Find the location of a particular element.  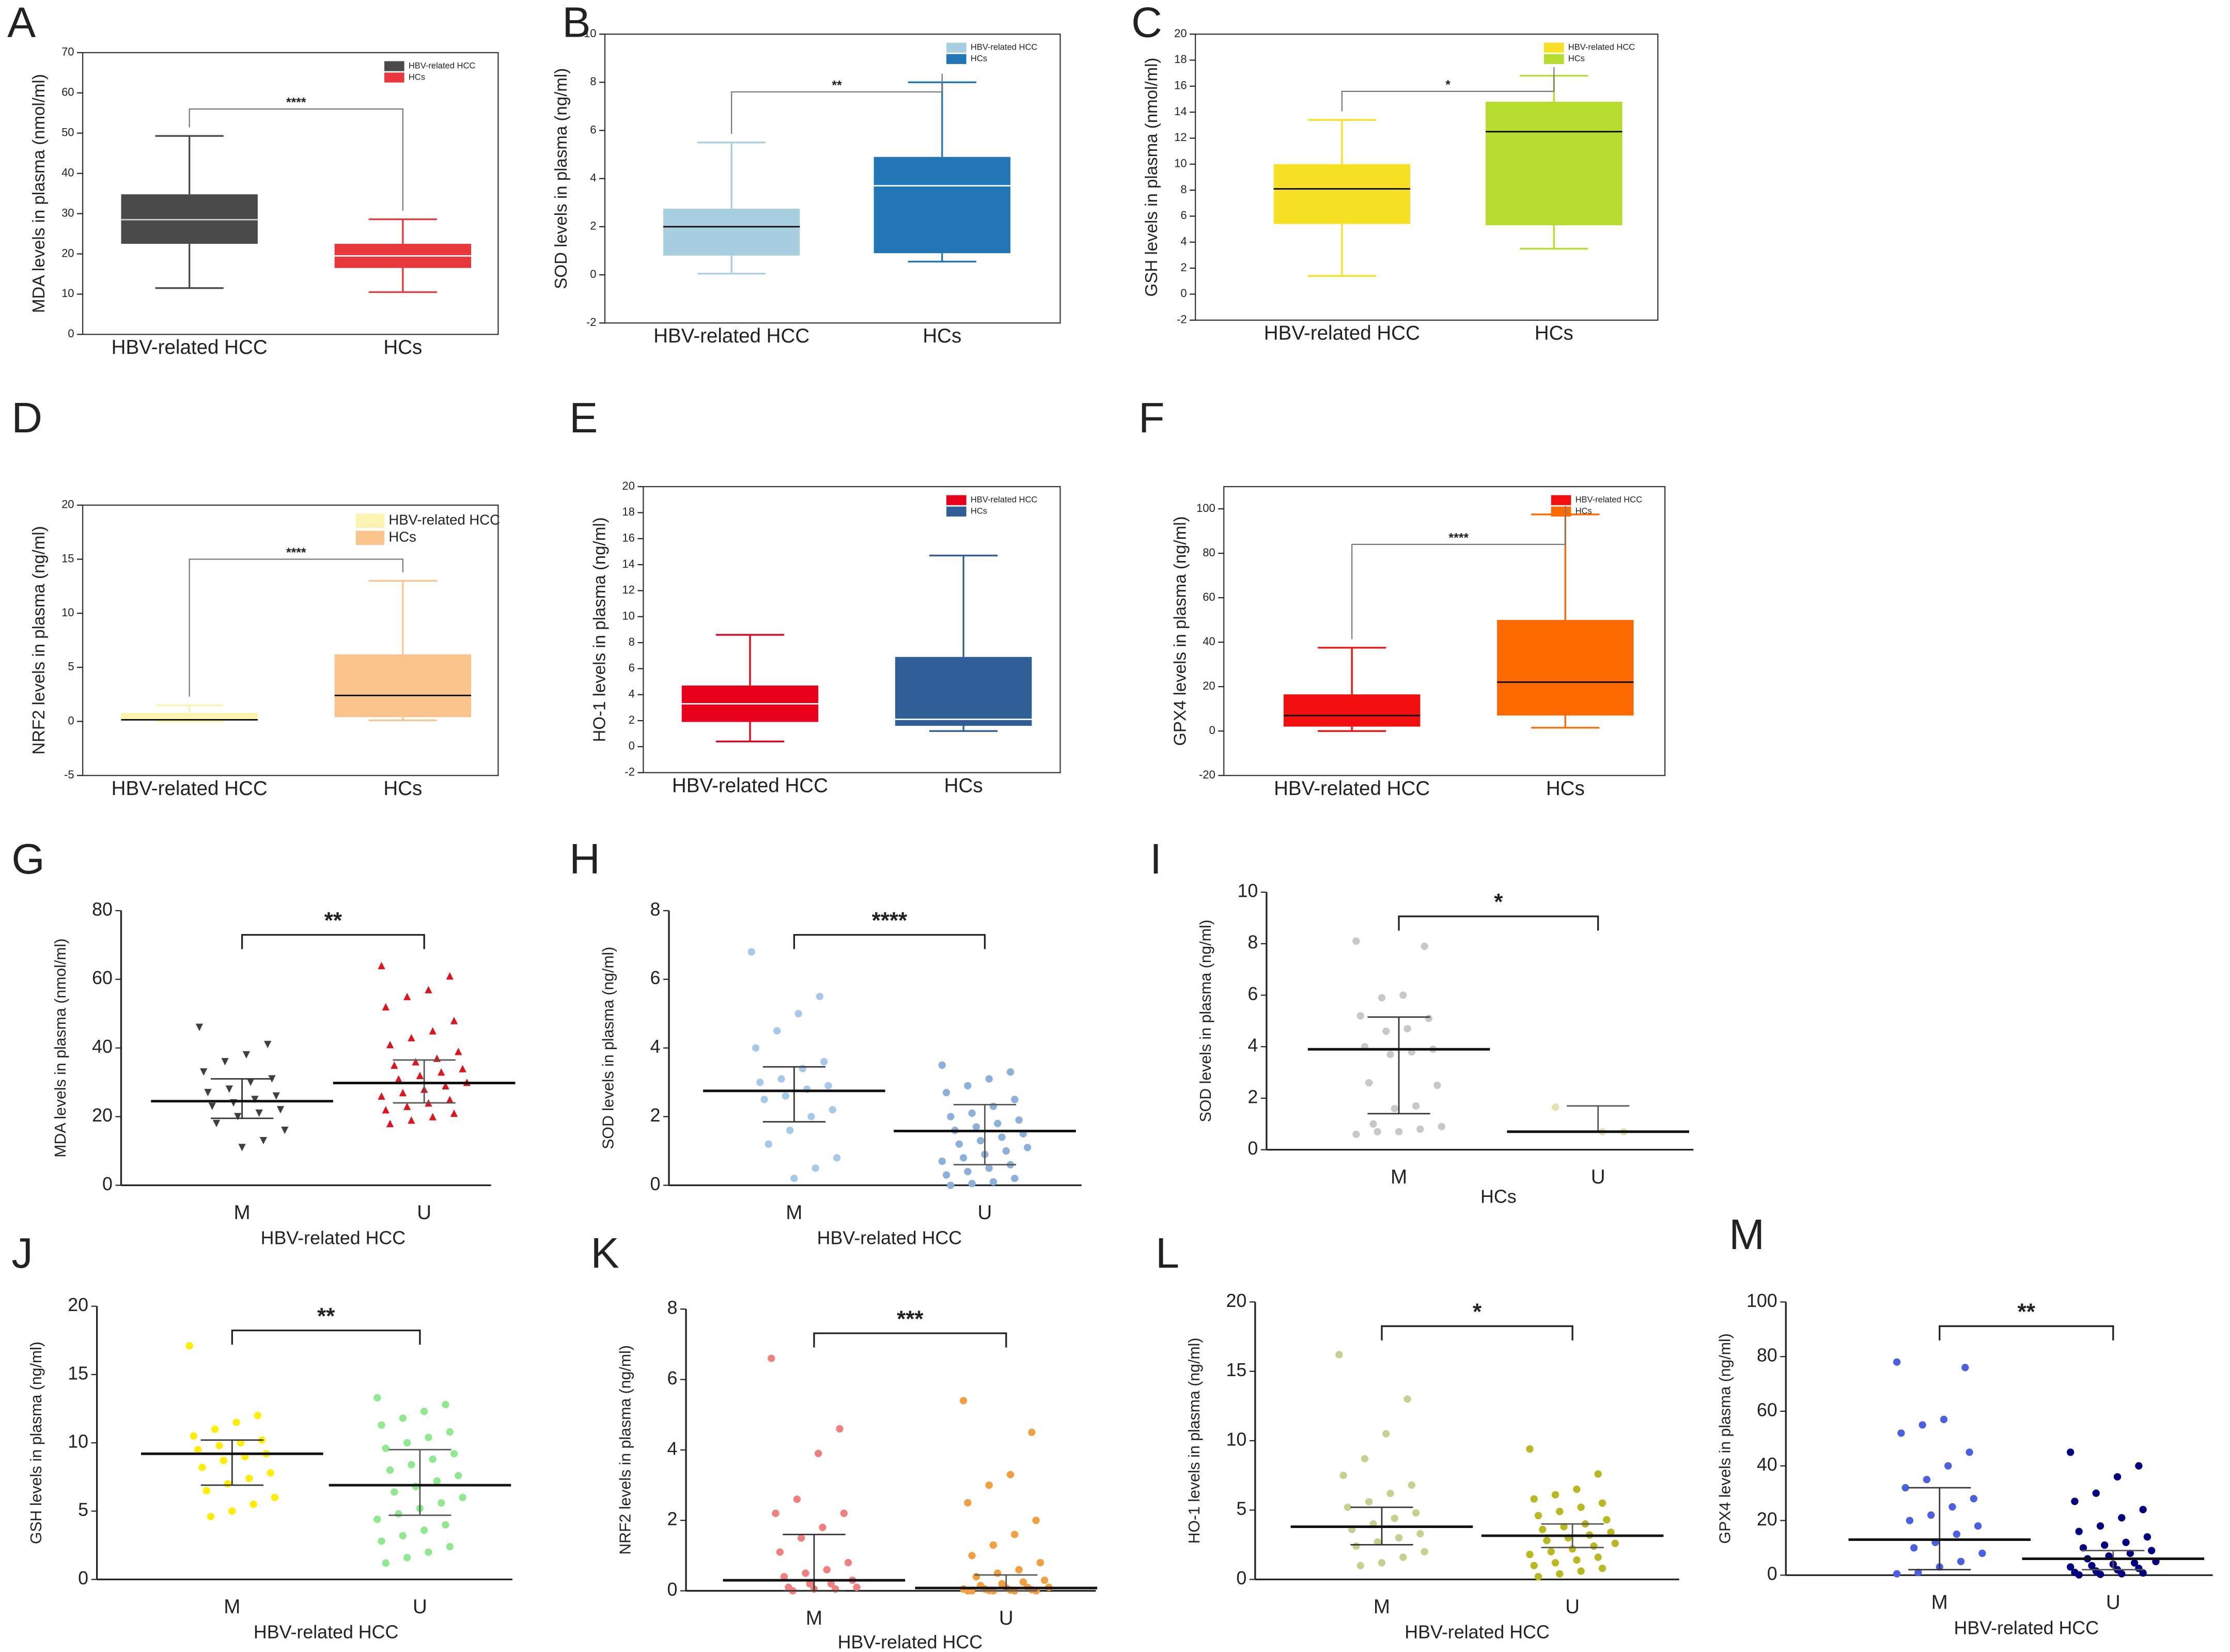

y-tick-label: 5 is located at coordinates (83, 1510).